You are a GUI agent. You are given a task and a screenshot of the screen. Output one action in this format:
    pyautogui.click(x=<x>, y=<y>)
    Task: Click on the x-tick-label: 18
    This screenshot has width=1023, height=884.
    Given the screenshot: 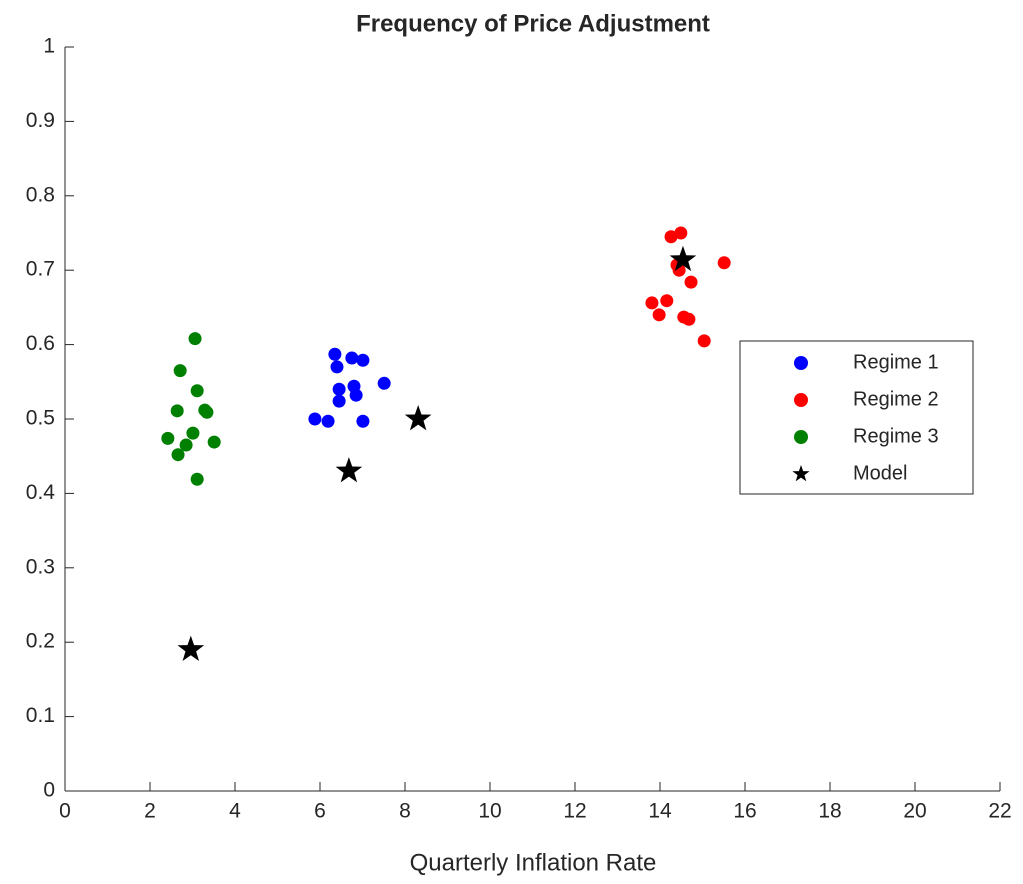 What is the action you would take?
    pyautogui.click(x=829, y=811)
    